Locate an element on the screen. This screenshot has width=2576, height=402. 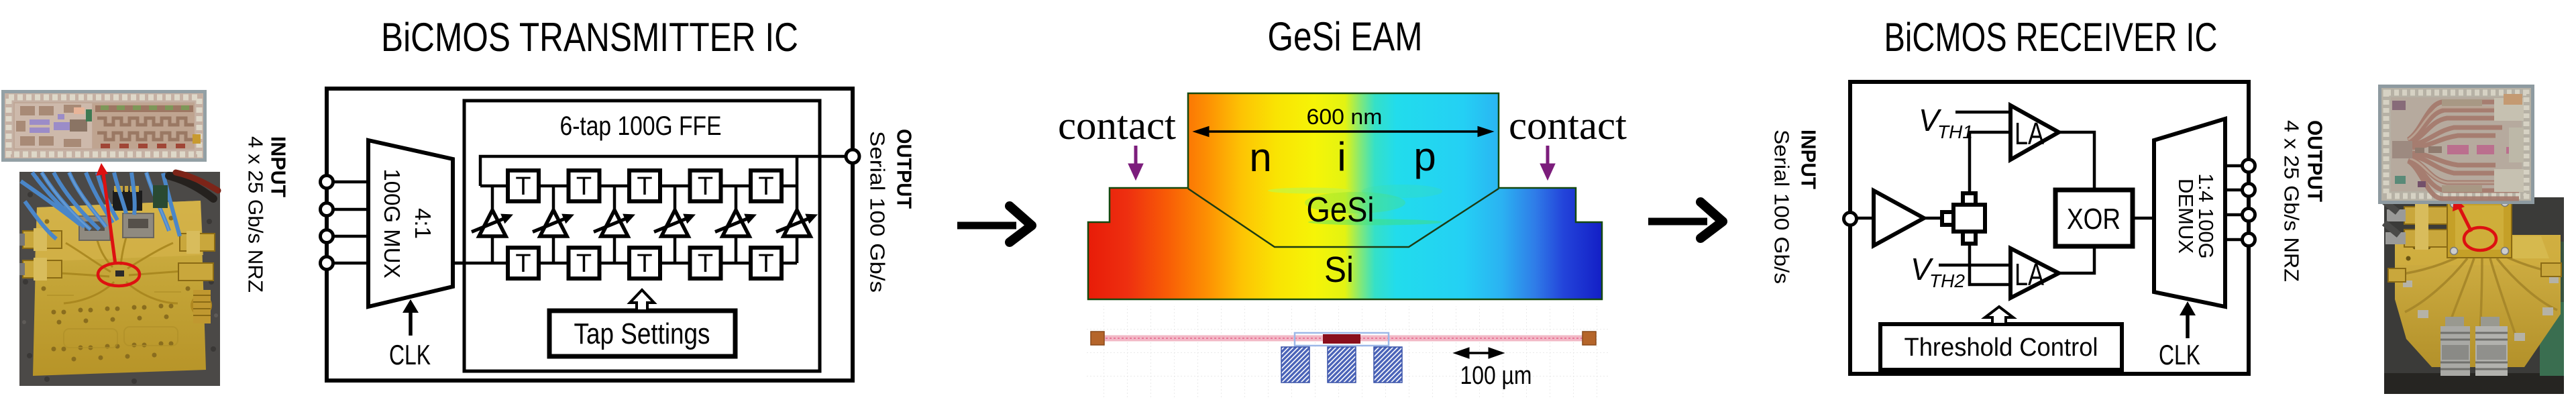
svg-text: GeSi EAM is located at coordinates (1345, 36).